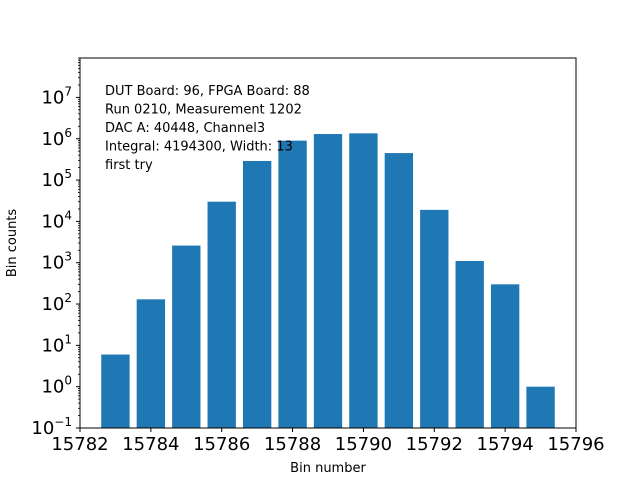  Describe the element at coordinates (363, 444) in the screenshot. I see `x-tick-label: 15790` at that location.